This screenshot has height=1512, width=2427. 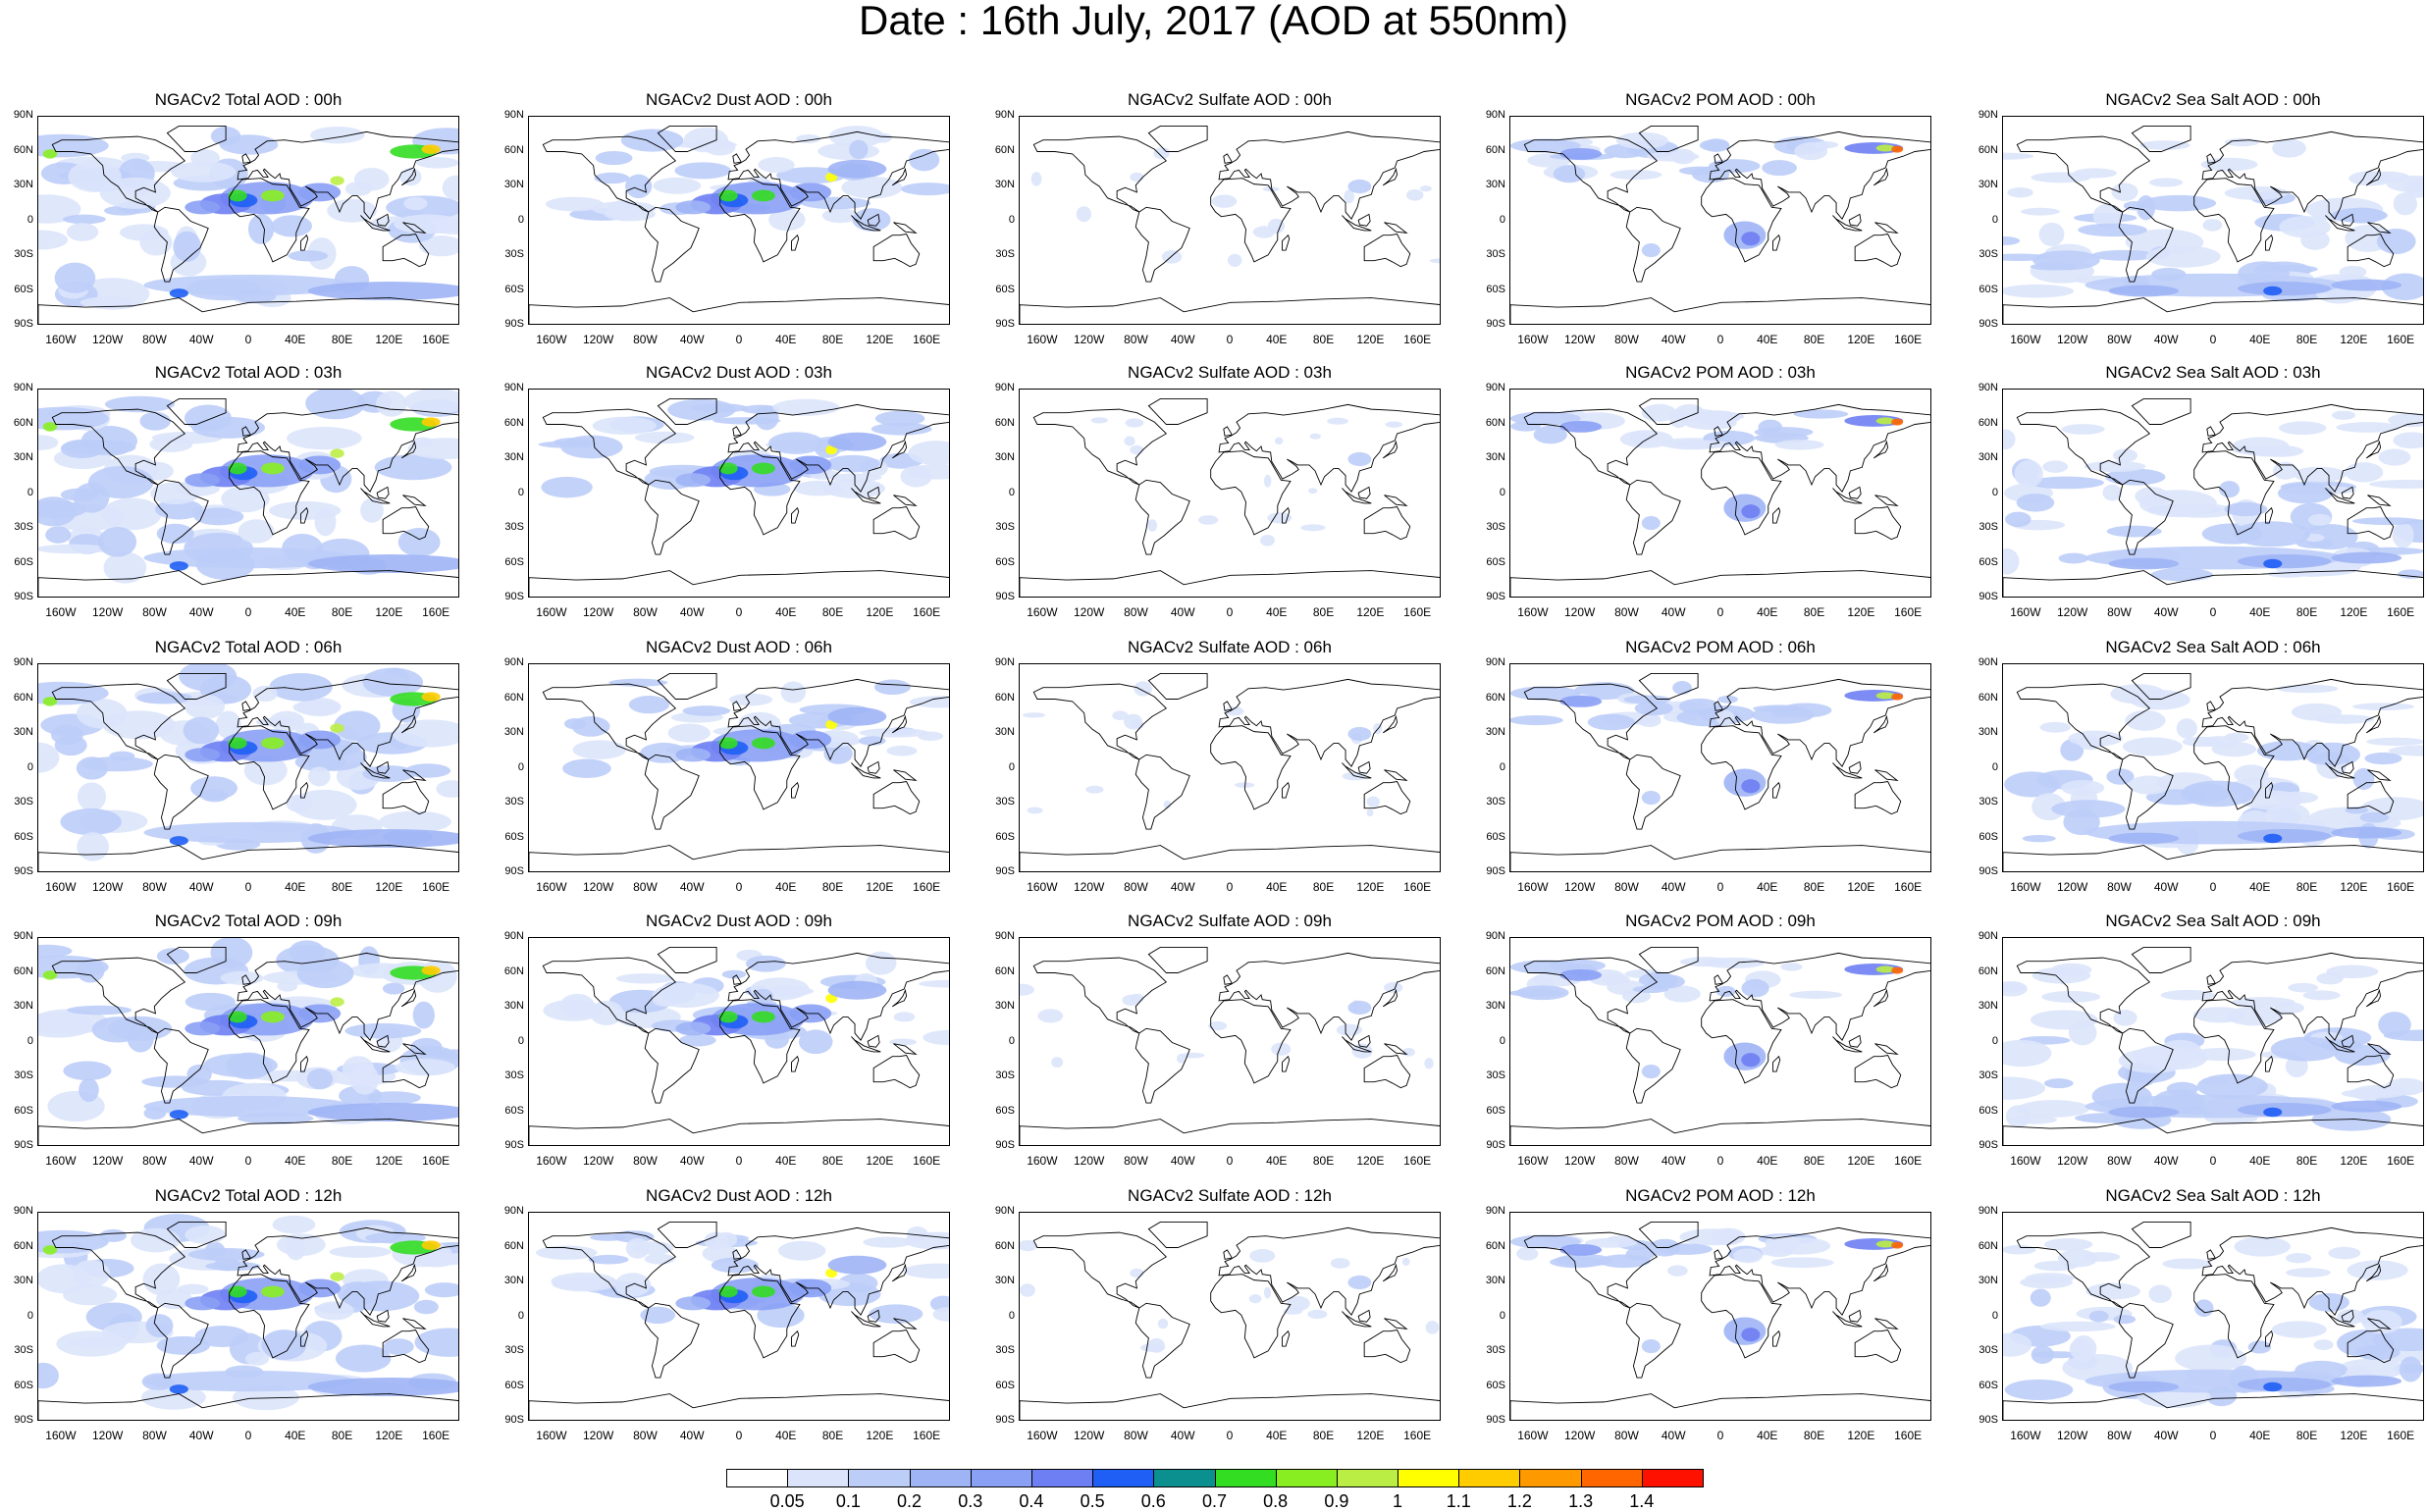 I want to click on panel-title: NGACv2 Dust AOD : 00h, so click(x=739, y=99).